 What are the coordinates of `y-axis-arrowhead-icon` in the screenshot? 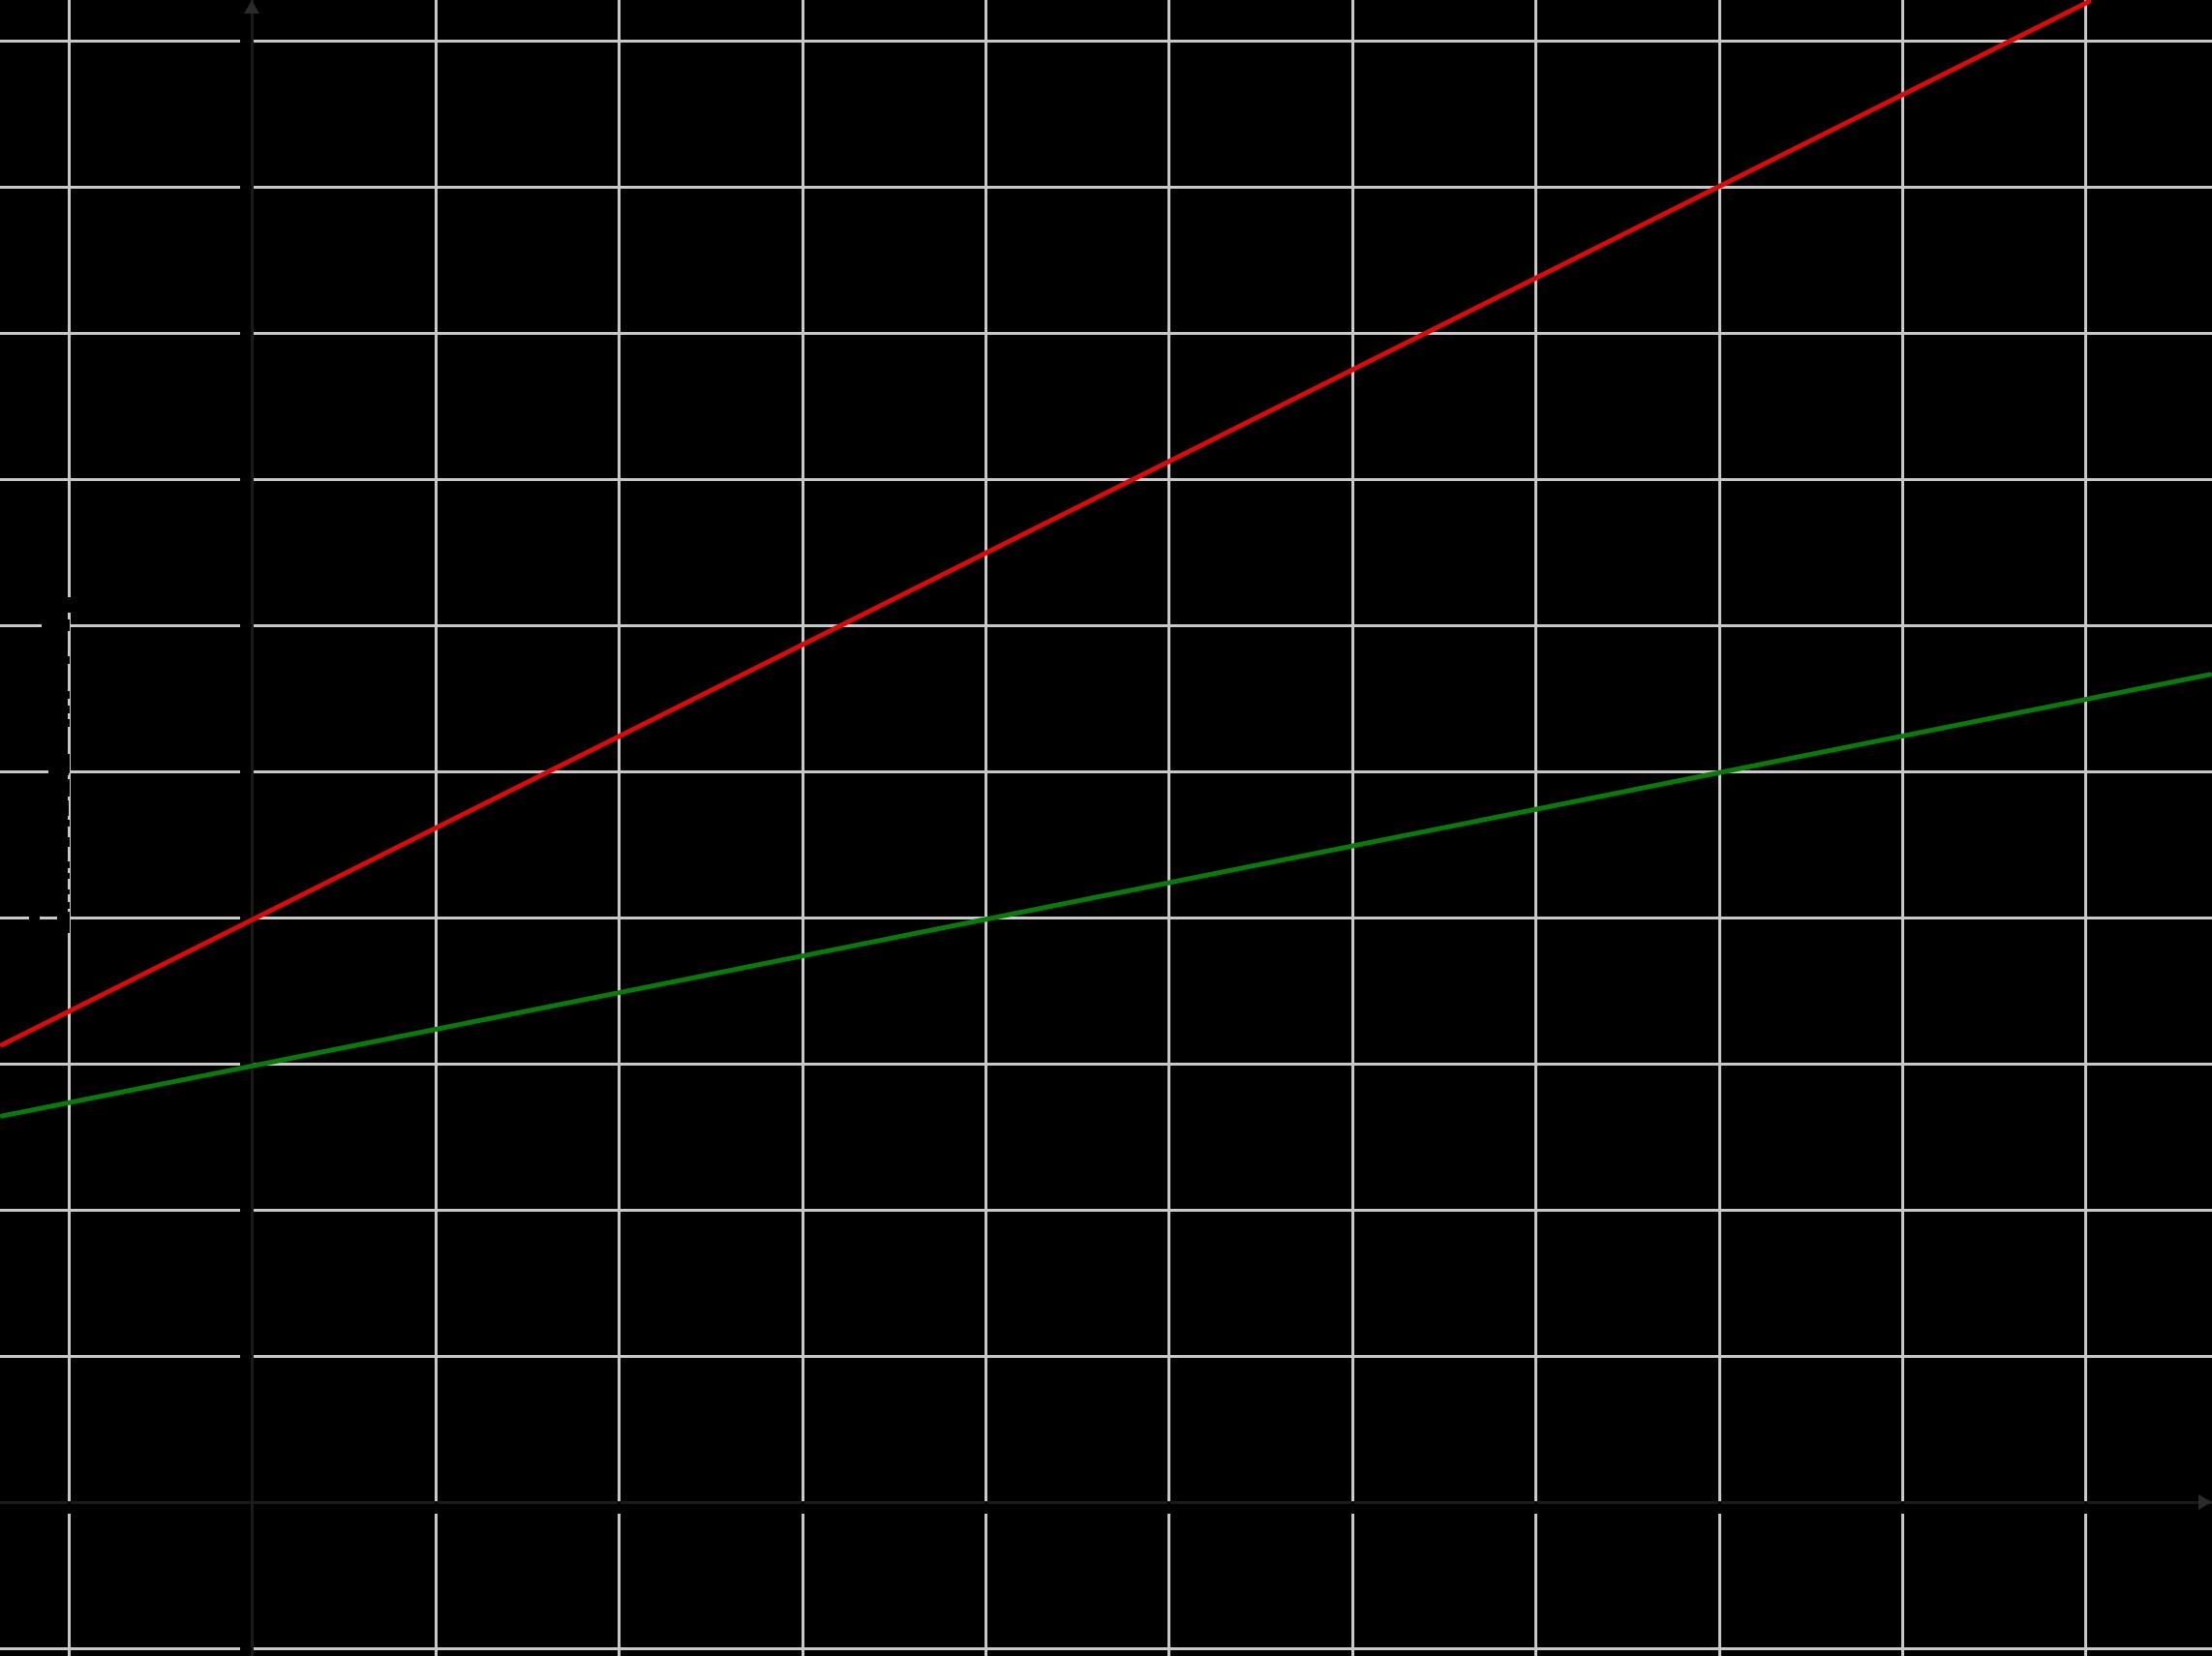 It's located at (251, 7).